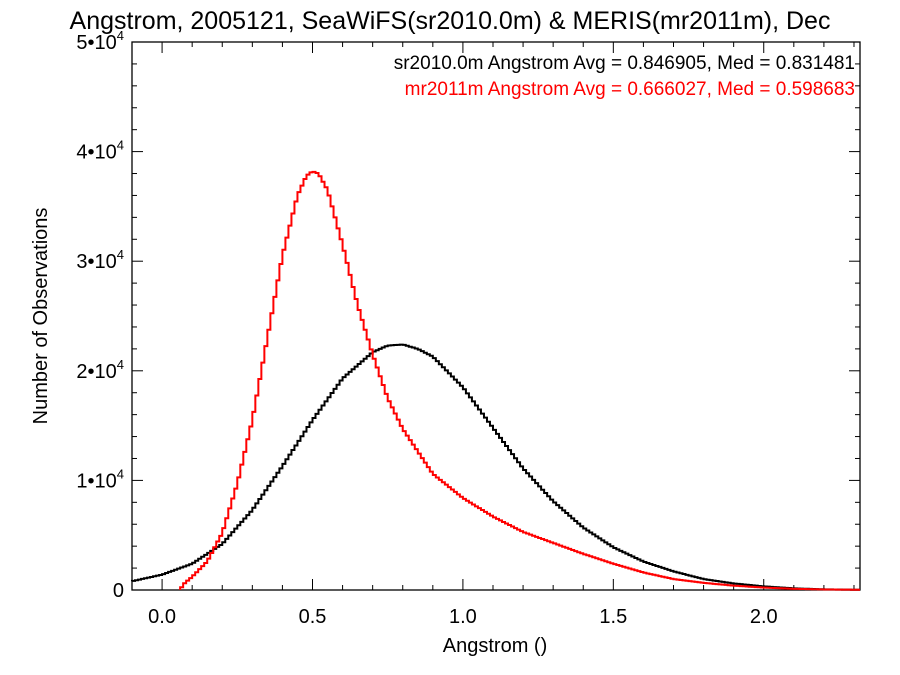  Describe the element at coordinates (41, 316) in the screenshot. I see `y-axis-label: Number of Observations` at that location.